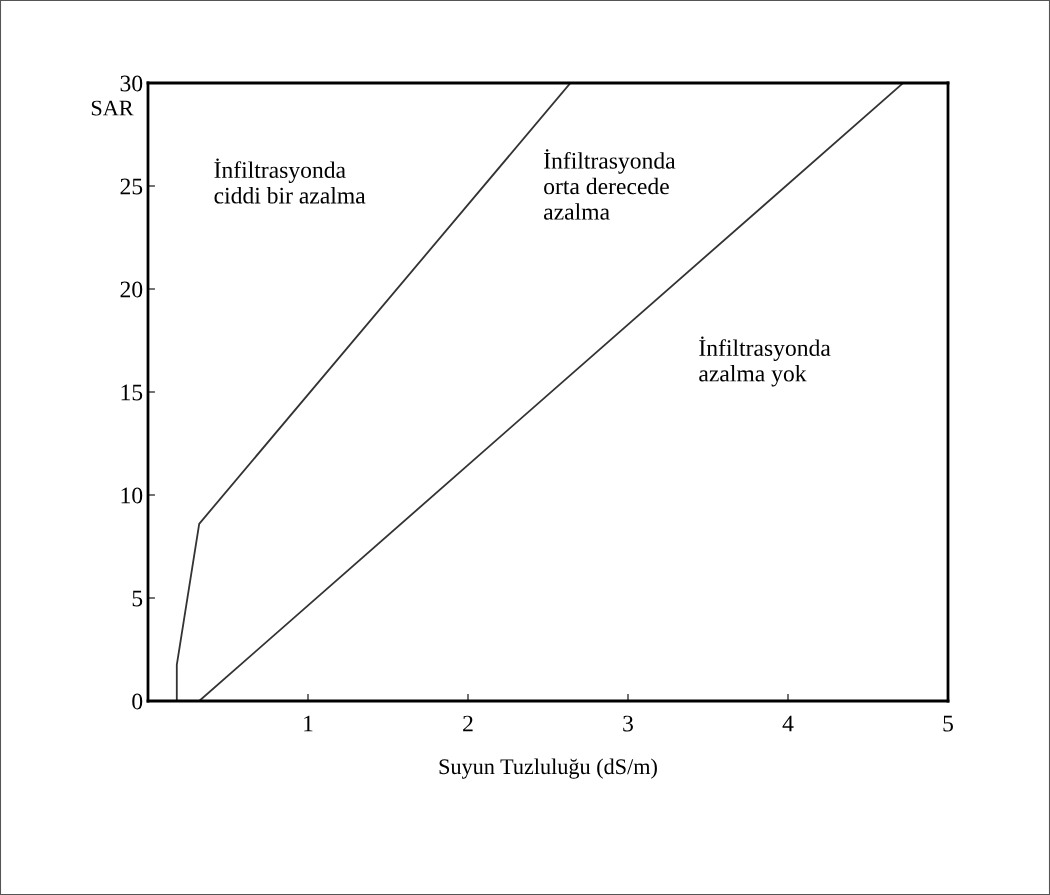 The width and height of the screenshot is (1050, 895). Describe the element at coordinates (112, 108) in the screenshot. I see `y-axis-title: SAR` at that location.